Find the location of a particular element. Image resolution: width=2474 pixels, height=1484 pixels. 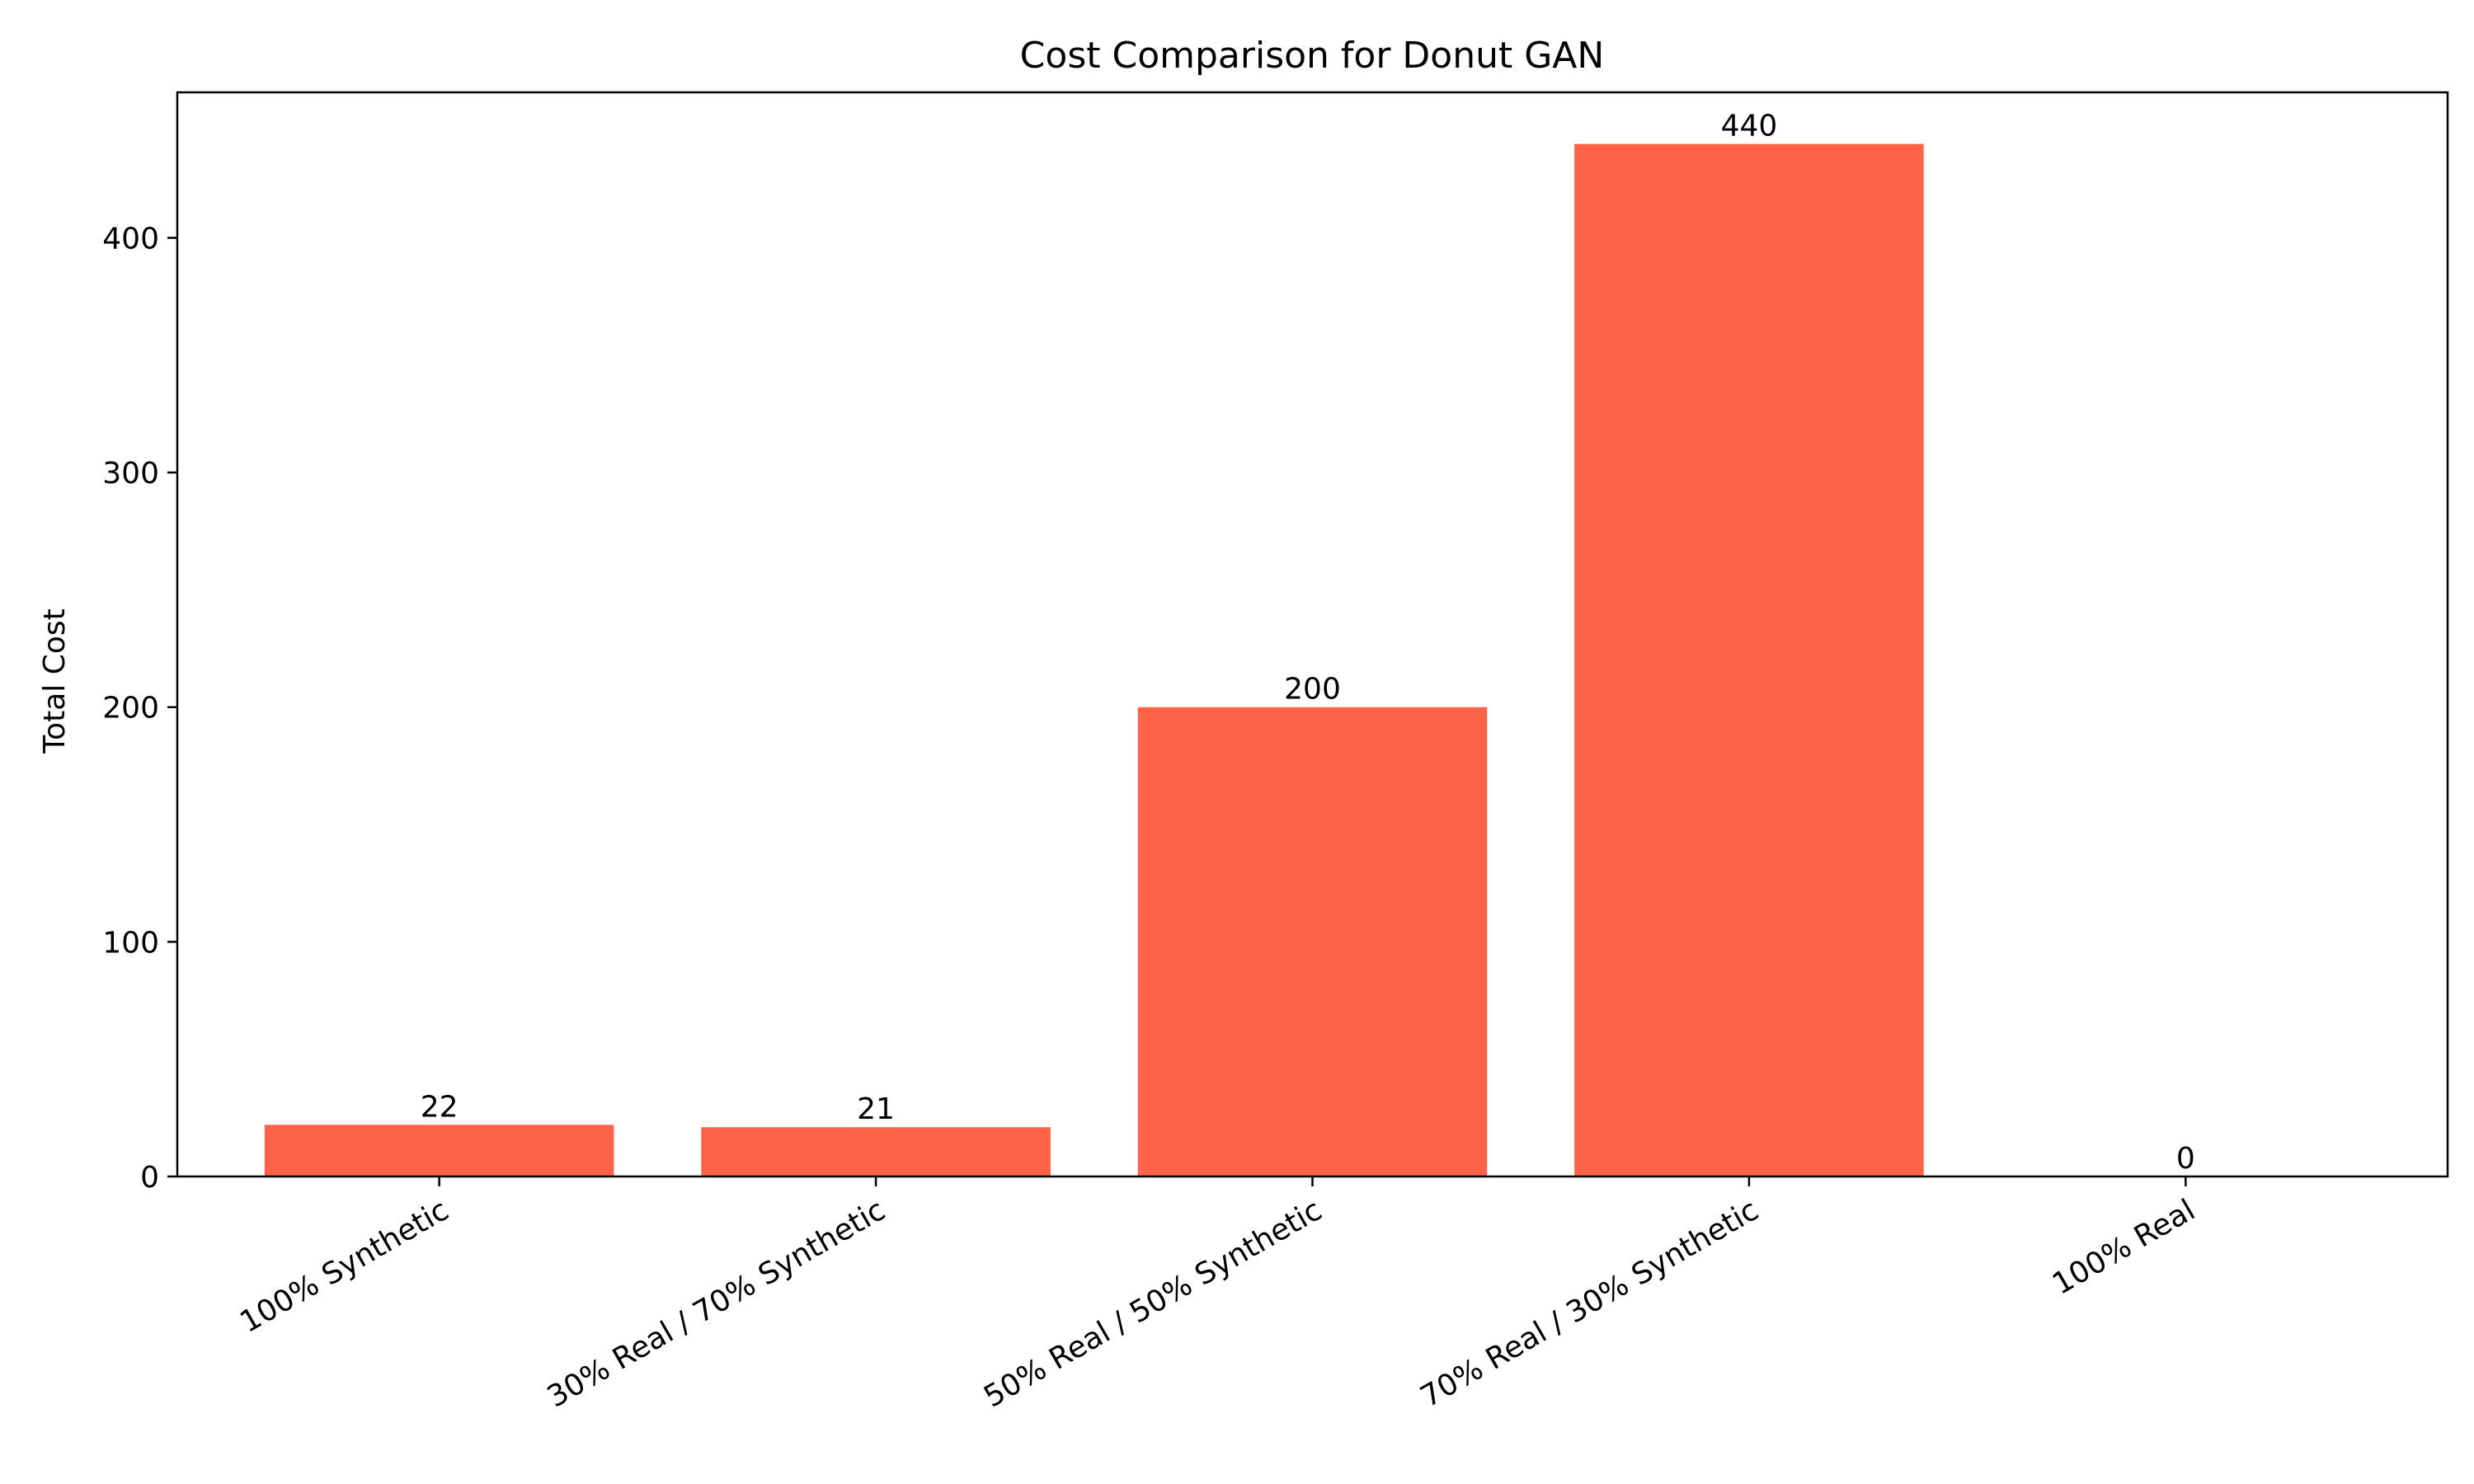

y-tick-label-0: 0 is located at coordinates (149, 1178).